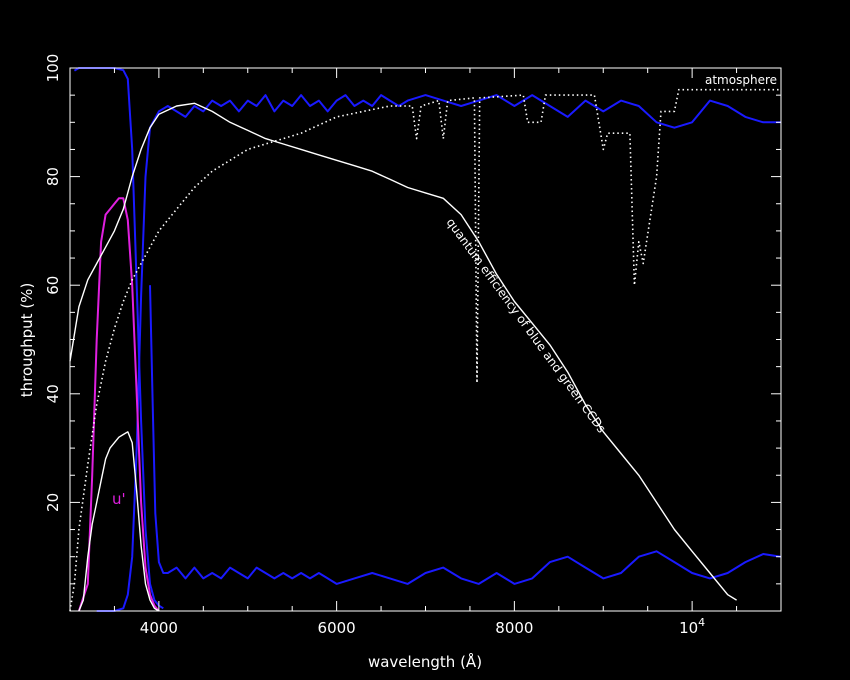 The height and width of the screenshot is (680, 850). I want to click on y-tick-label: 60, so click(53, 285).